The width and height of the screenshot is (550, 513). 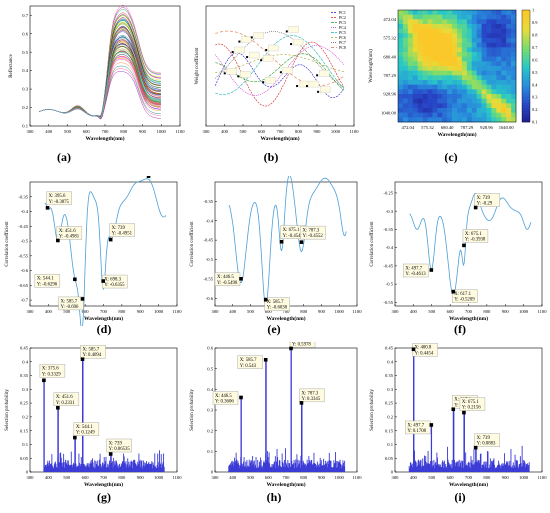 I want to click on x-tick-label-d: 700, so click(x=104, y=311).